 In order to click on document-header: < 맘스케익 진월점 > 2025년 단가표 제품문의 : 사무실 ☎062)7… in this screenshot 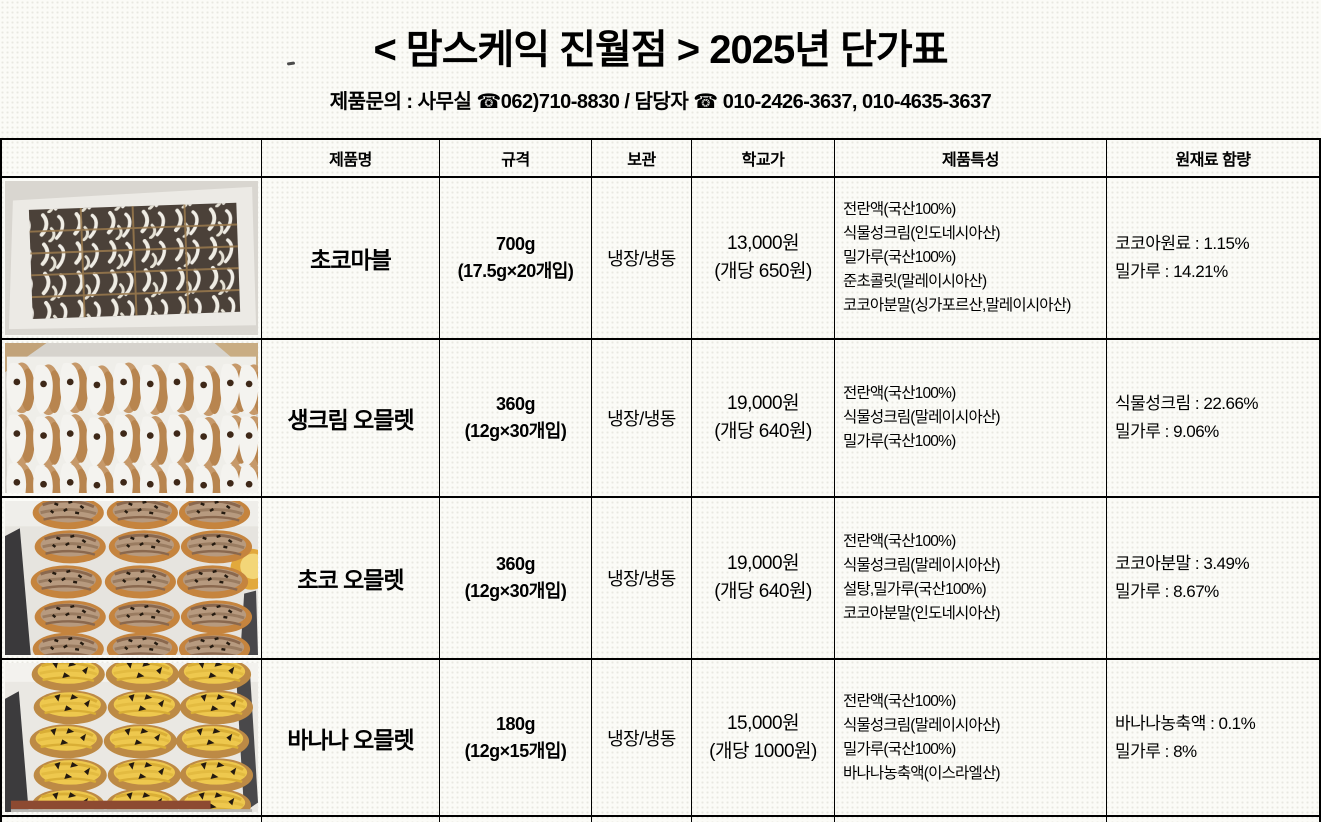, I will do `click(660, 57)`.